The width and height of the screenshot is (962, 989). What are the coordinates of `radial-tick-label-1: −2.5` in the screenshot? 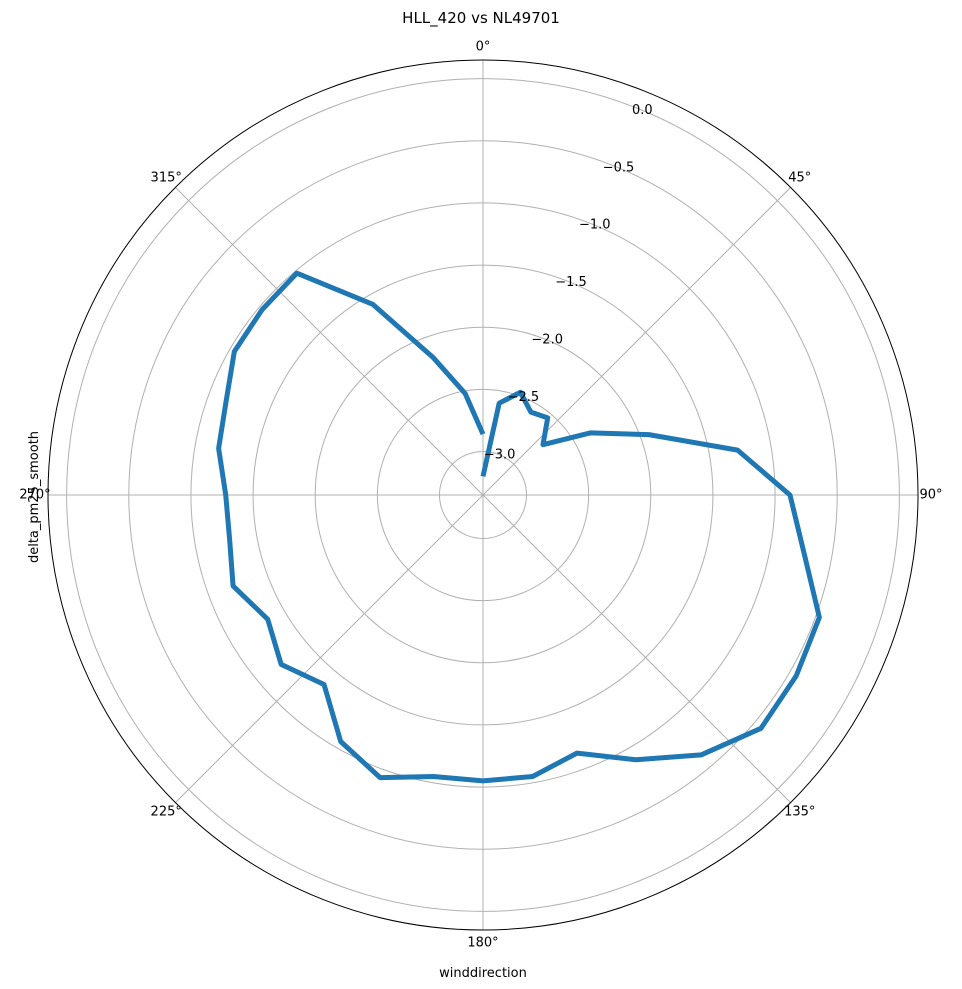 It's located at (524, 397).